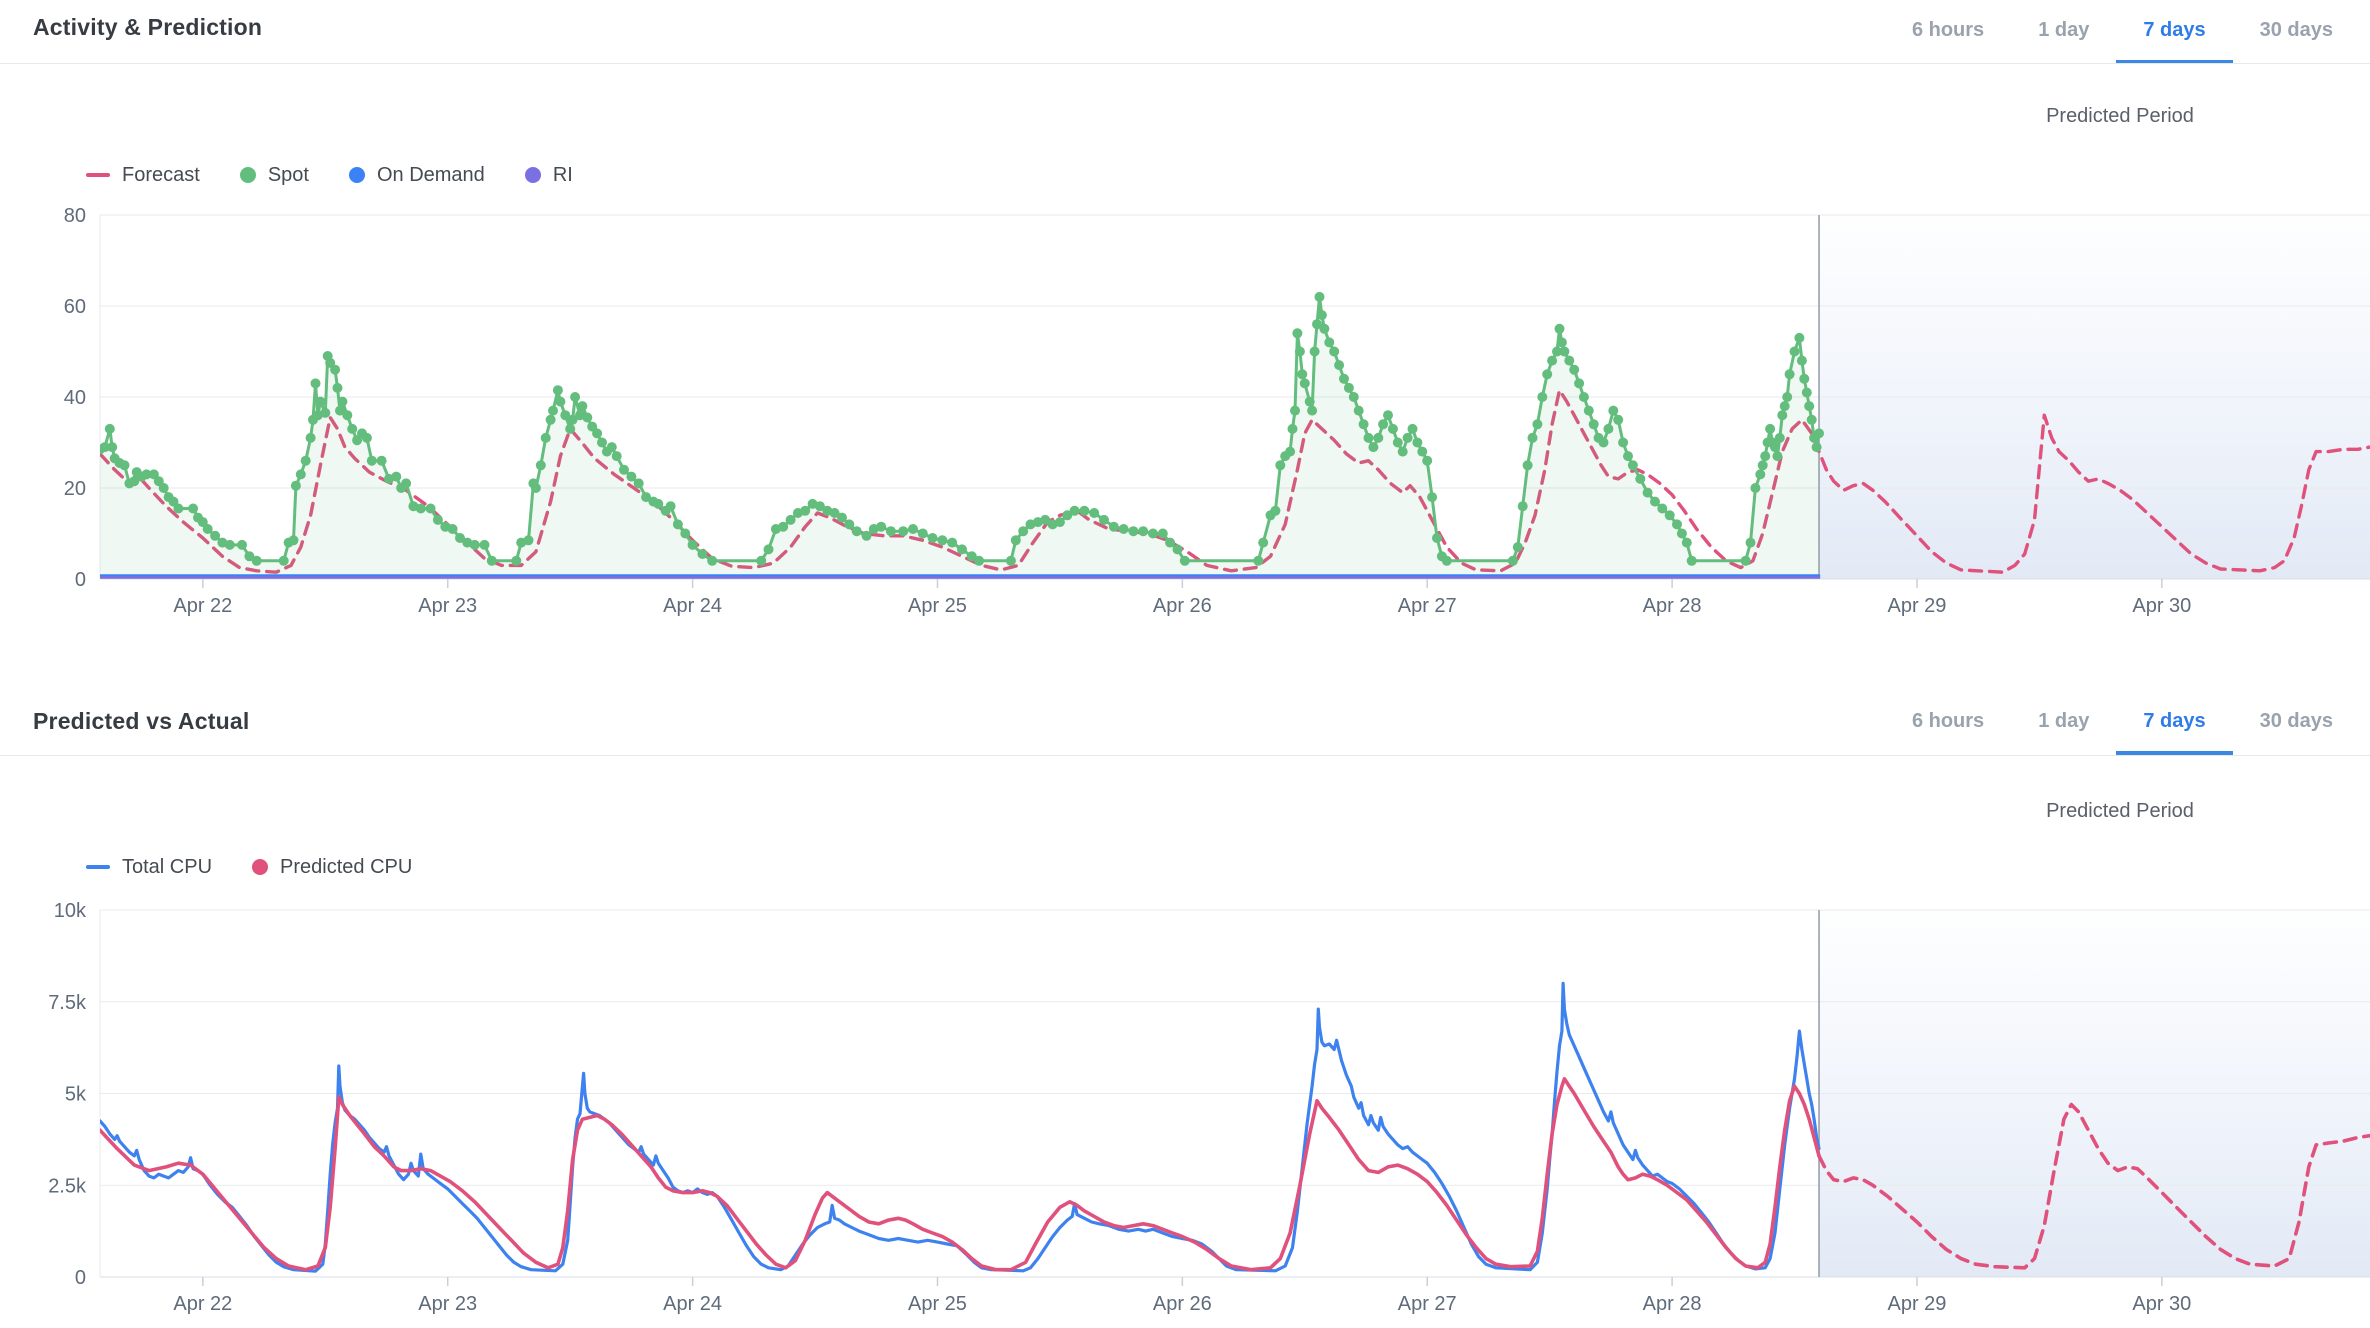 The image size is (2370, 1328). I want to click on svg-text: 10k, so click(70, 911).